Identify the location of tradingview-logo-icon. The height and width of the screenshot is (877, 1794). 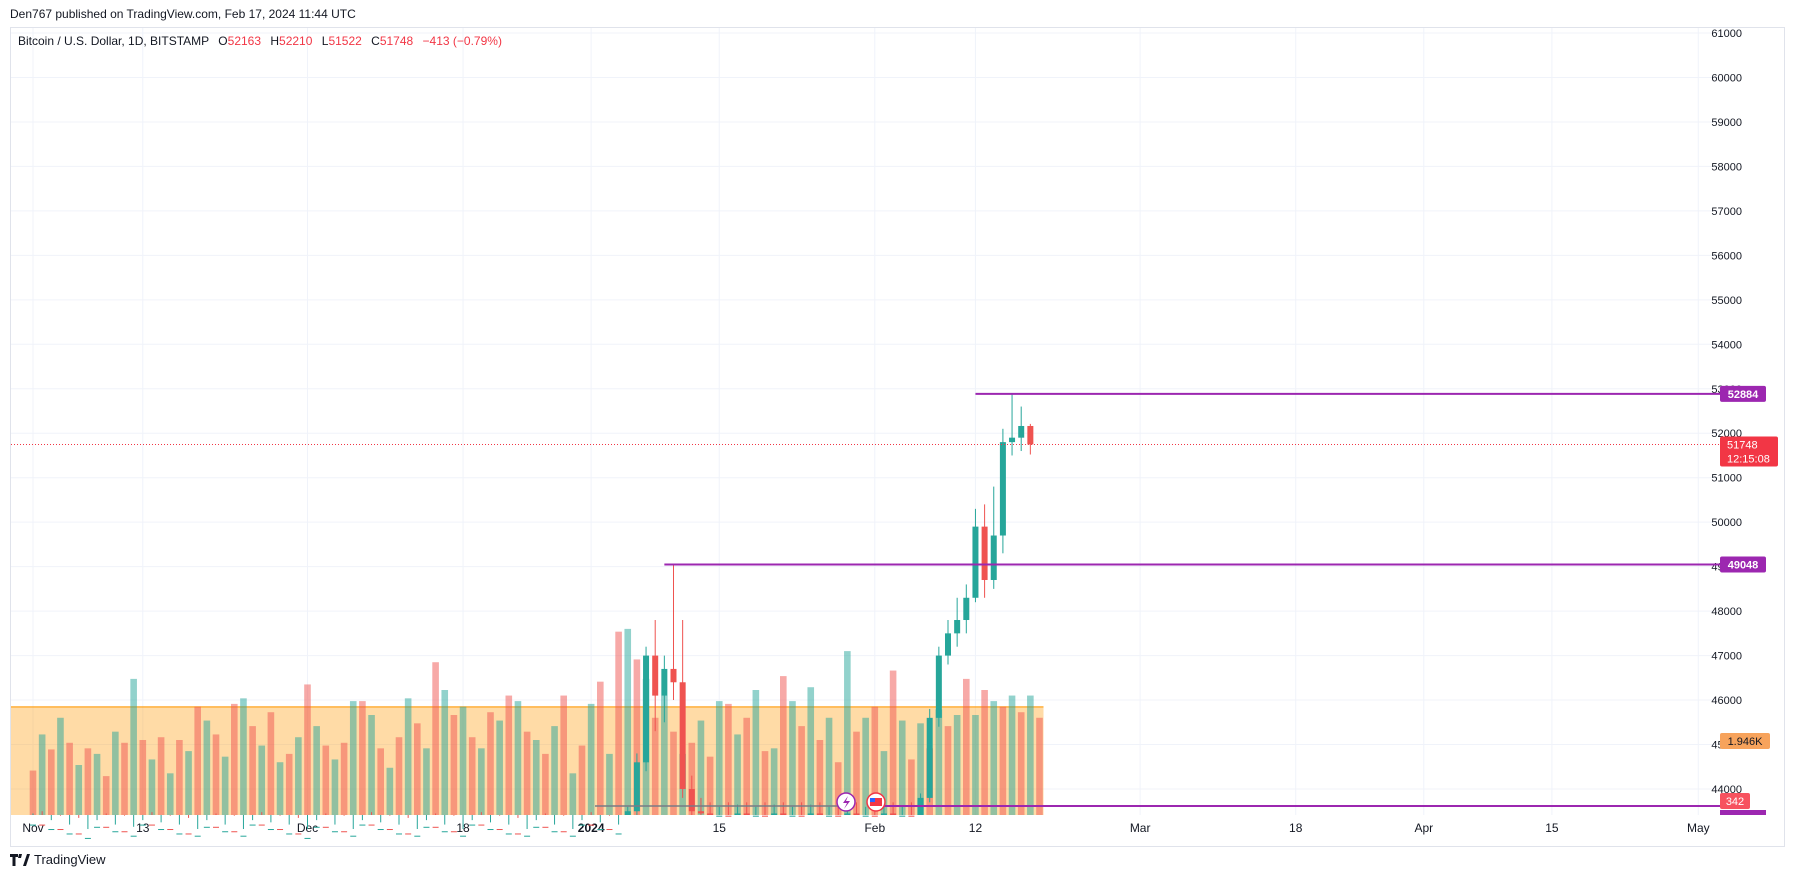
(20, 859).